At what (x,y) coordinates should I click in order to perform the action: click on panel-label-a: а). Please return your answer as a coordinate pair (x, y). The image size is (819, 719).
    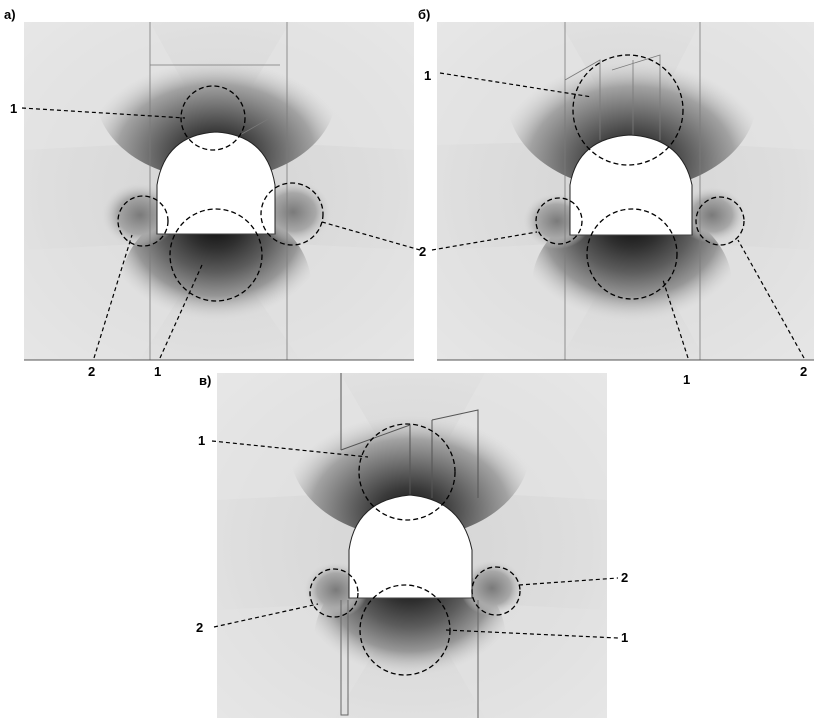
    Looking at the image, I should click on (10, 14).